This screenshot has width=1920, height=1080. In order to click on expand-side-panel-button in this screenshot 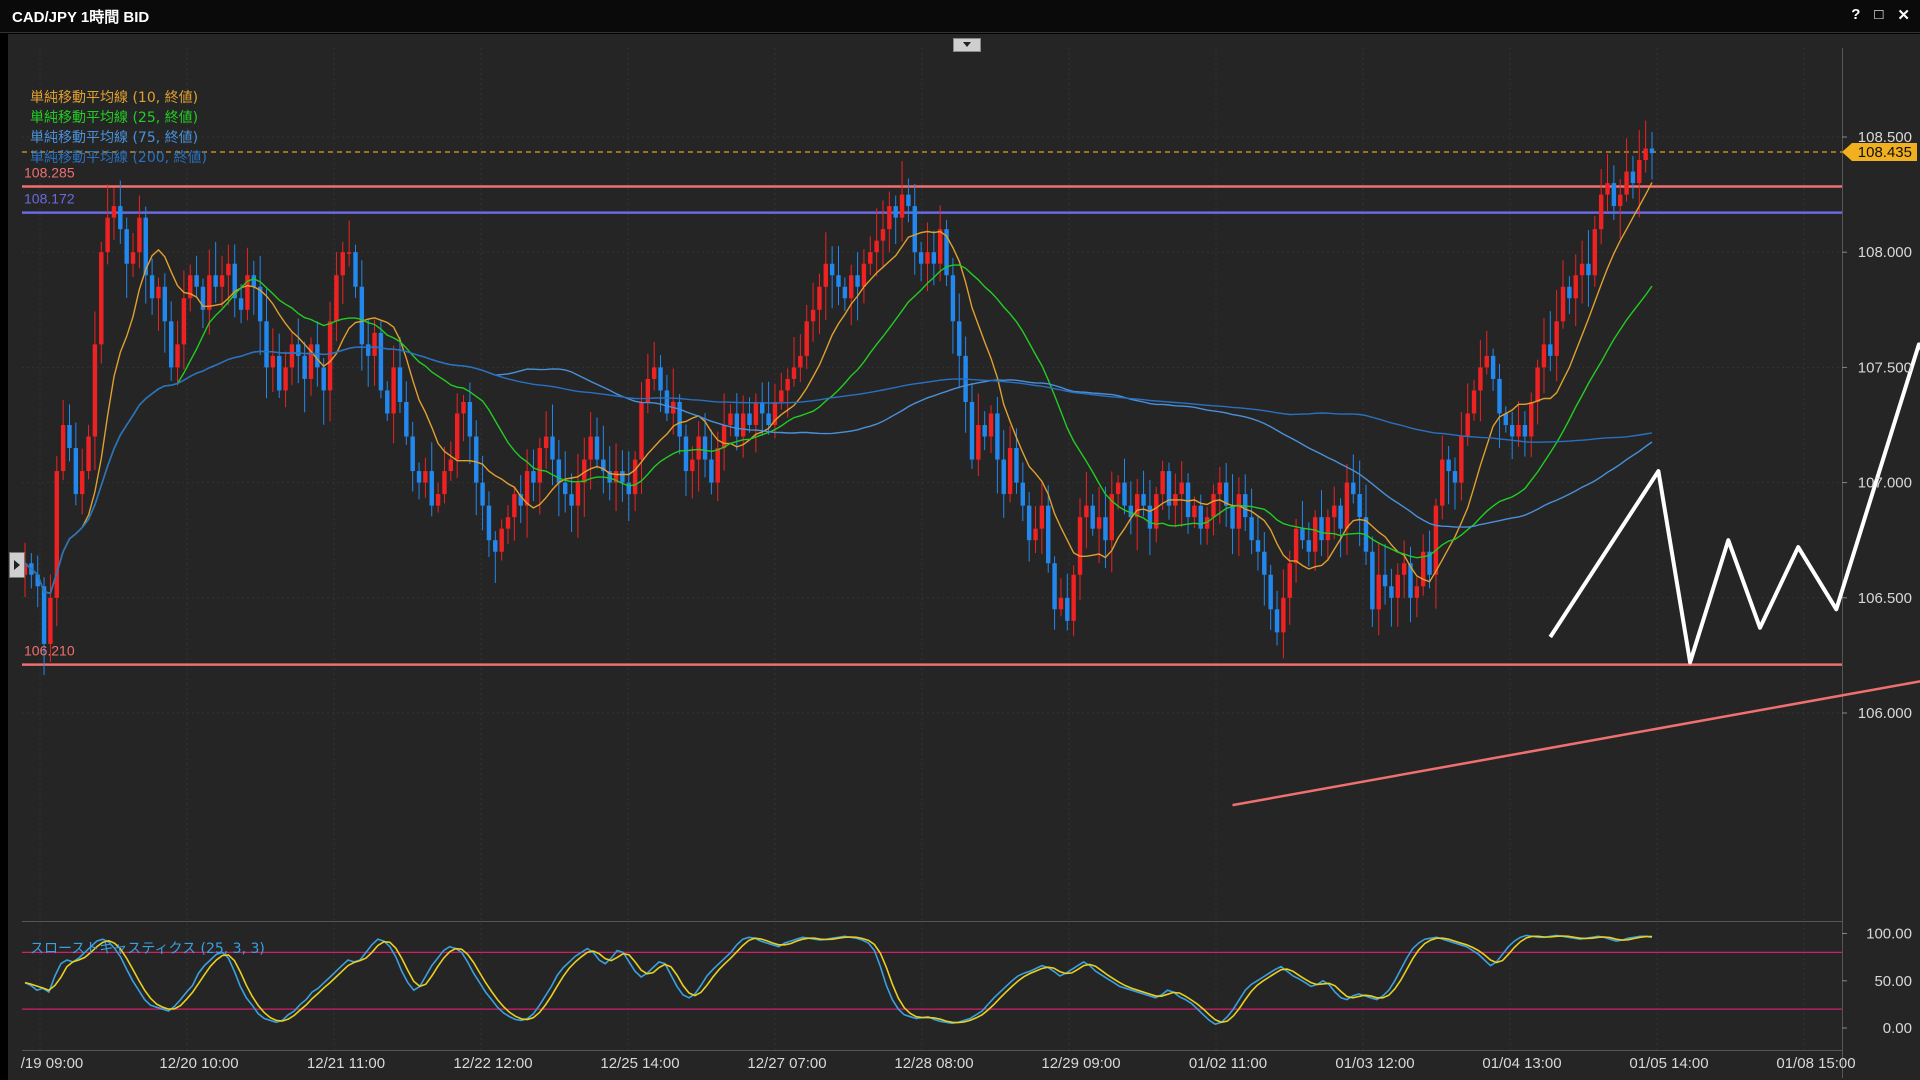, I will do `click(17, 565)`.